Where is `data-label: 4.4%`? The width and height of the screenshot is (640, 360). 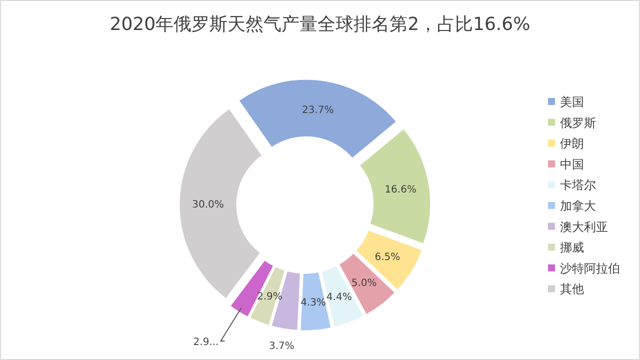 data-label: 4.4% is located at coordinates (339, 297).